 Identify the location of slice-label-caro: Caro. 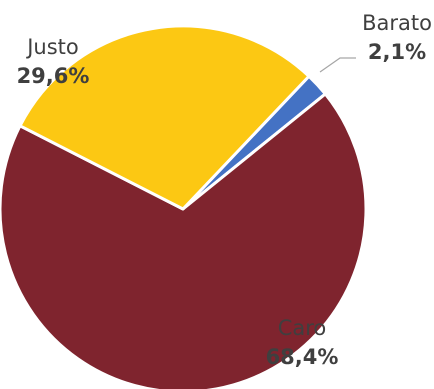
(302, 328).